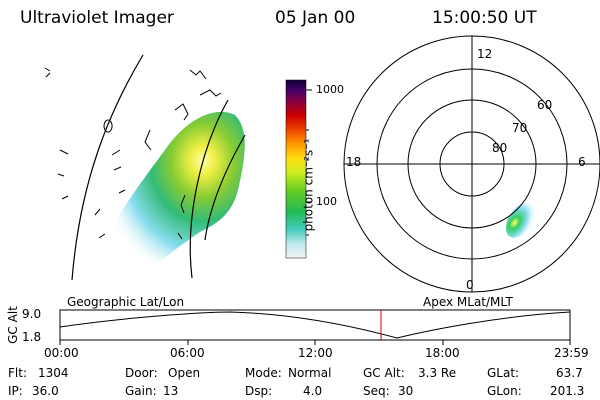 This screenshot has height=400, width=600. I want to click on altitude-strip, so click(315, 327).